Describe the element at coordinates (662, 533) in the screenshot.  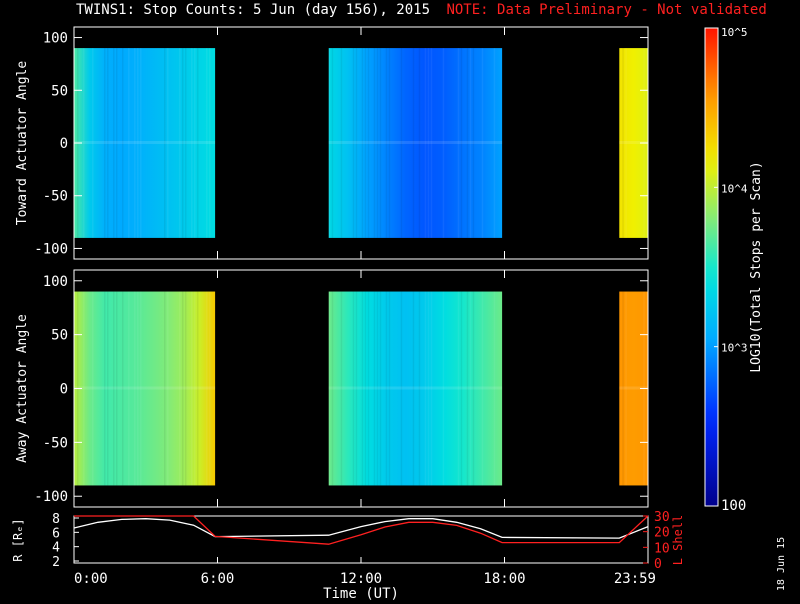
I see `right-tick-label: 20` at that location.